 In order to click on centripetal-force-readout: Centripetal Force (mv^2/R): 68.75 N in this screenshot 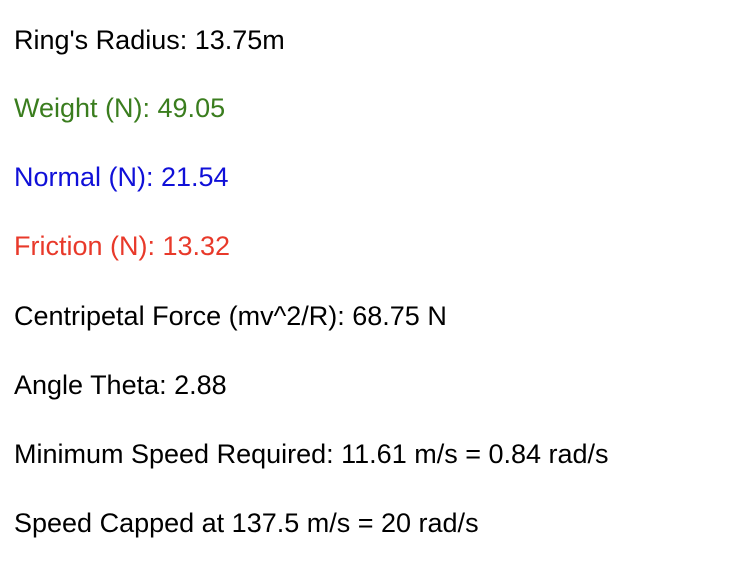, I will do `click(230, 316)`.